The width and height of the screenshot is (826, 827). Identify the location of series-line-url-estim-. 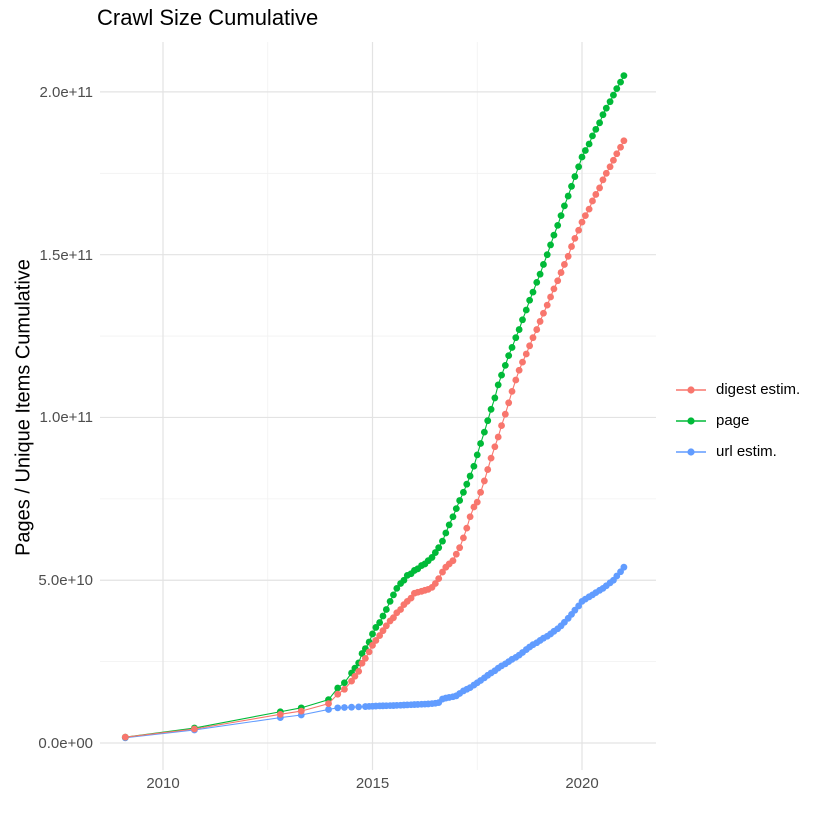
(375, 652).